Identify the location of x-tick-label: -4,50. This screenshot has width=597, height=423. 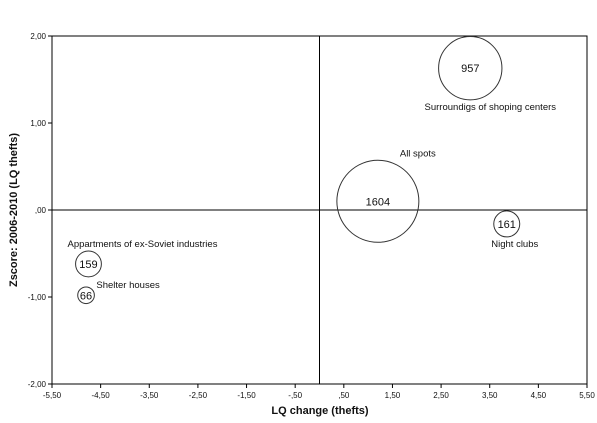
(101, 395).